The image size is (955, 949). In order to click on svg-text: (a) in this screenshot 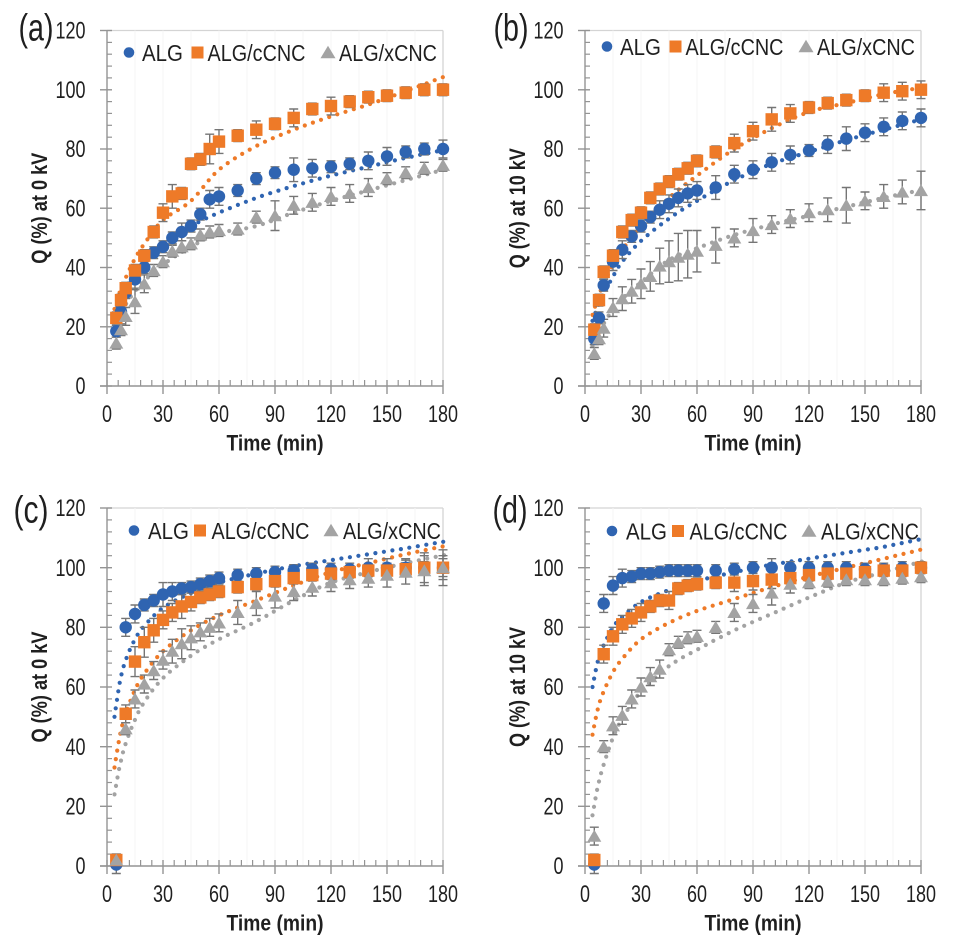, I will do `click(36, 29)`.